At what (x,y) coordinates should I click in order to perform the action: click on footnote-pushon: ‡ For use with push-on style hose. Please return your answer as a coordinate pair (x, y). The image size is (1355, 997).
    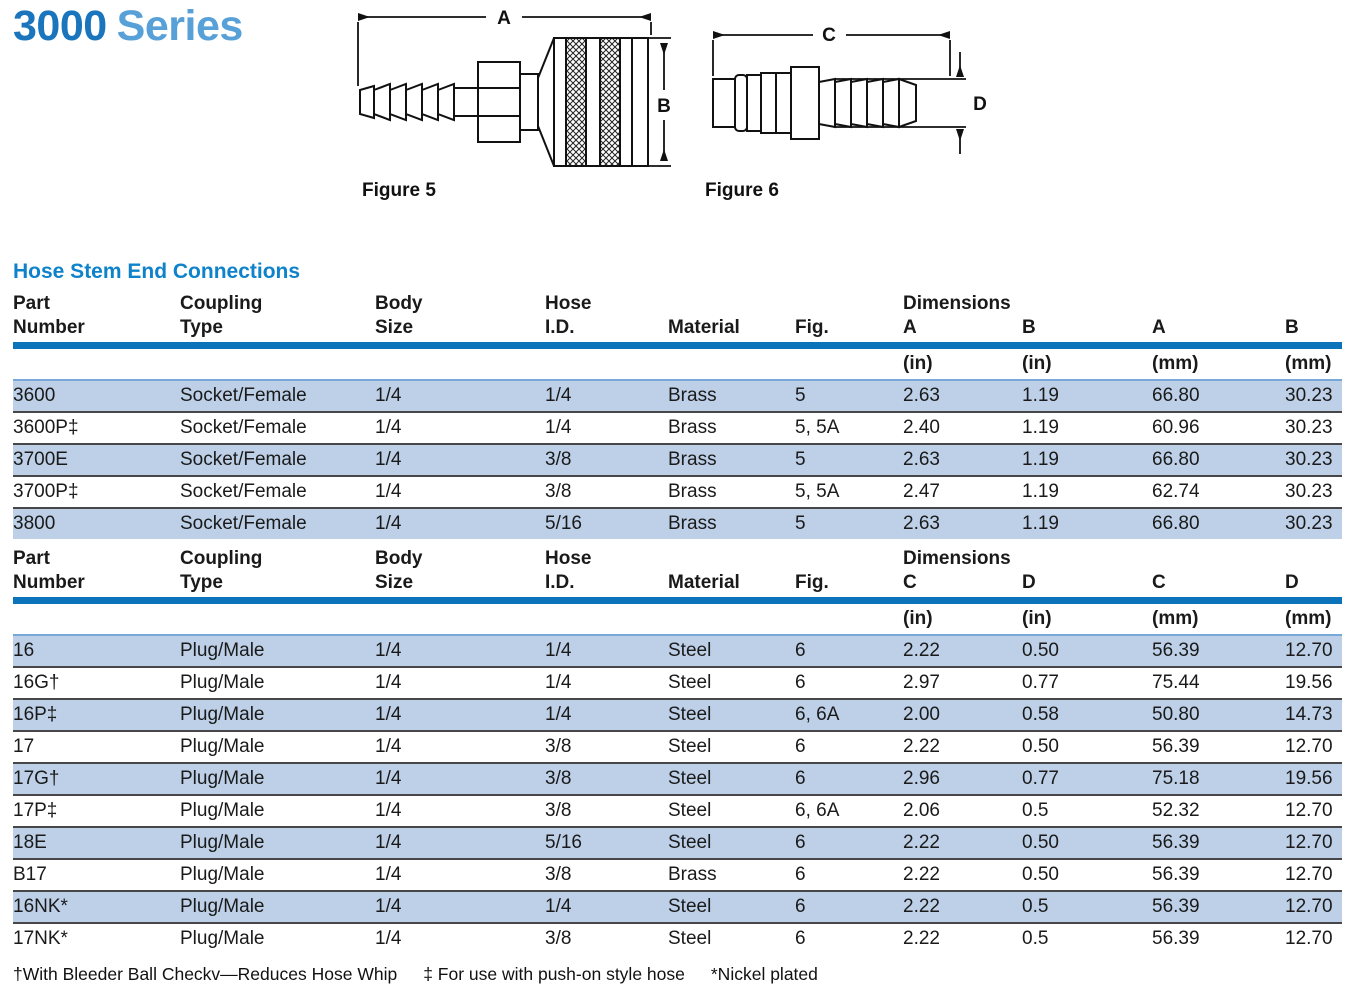
    Looking at the image, I should click on (554, 974).